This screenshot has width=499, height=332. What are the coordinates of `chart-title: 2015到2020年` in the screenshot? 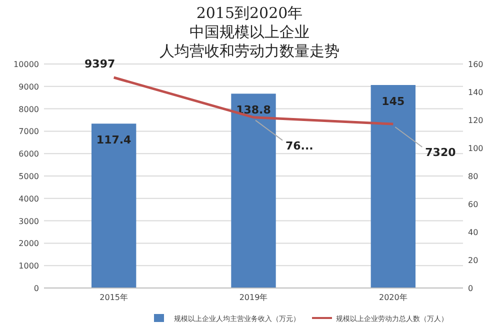 It's located at (249, 13).